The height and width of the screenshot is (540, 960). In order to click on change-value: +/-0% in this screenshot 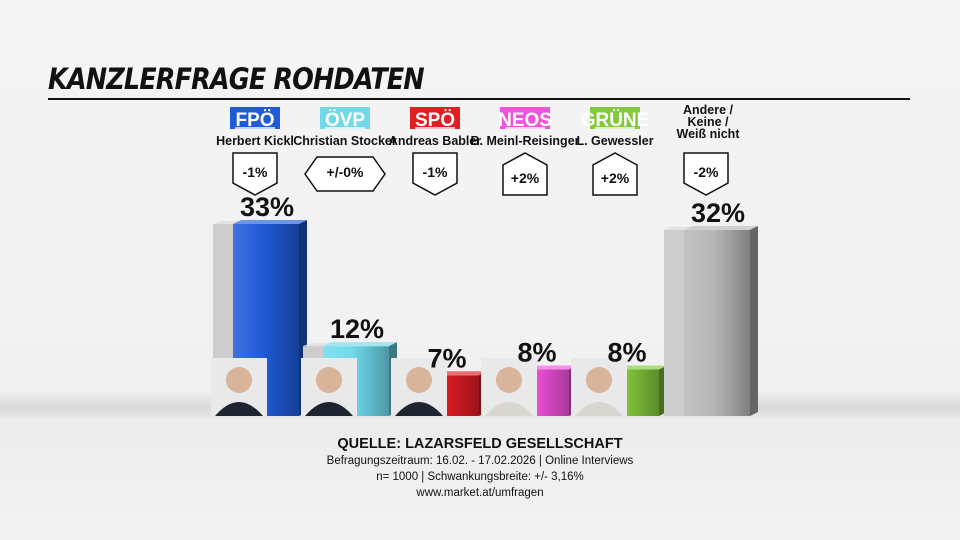, I will do `click(346, 172)`.